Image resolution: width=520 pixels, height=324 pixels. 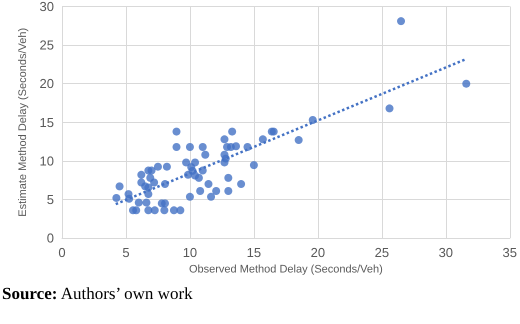 I want to click on y-tick-label: 15, so click(x=47, y=122).